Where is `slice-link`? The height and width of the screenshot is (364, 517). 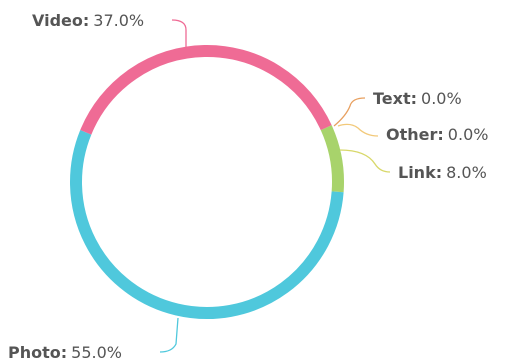
slice-link is located at coordinates (332, 159).